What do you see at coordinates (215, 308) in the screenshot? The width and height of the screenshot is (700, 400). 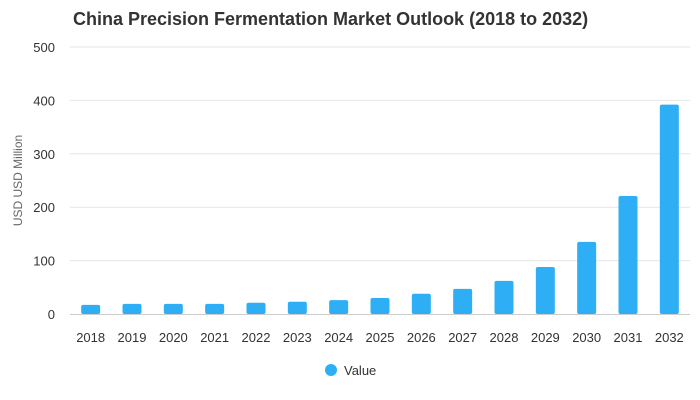 I see `bar-2021` at bounding box center [215, 308].